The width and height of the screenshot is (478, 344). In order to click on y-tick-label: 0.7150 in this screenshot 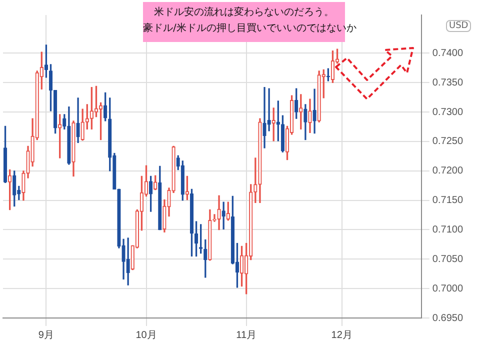, I will do `click(448, 200)`.